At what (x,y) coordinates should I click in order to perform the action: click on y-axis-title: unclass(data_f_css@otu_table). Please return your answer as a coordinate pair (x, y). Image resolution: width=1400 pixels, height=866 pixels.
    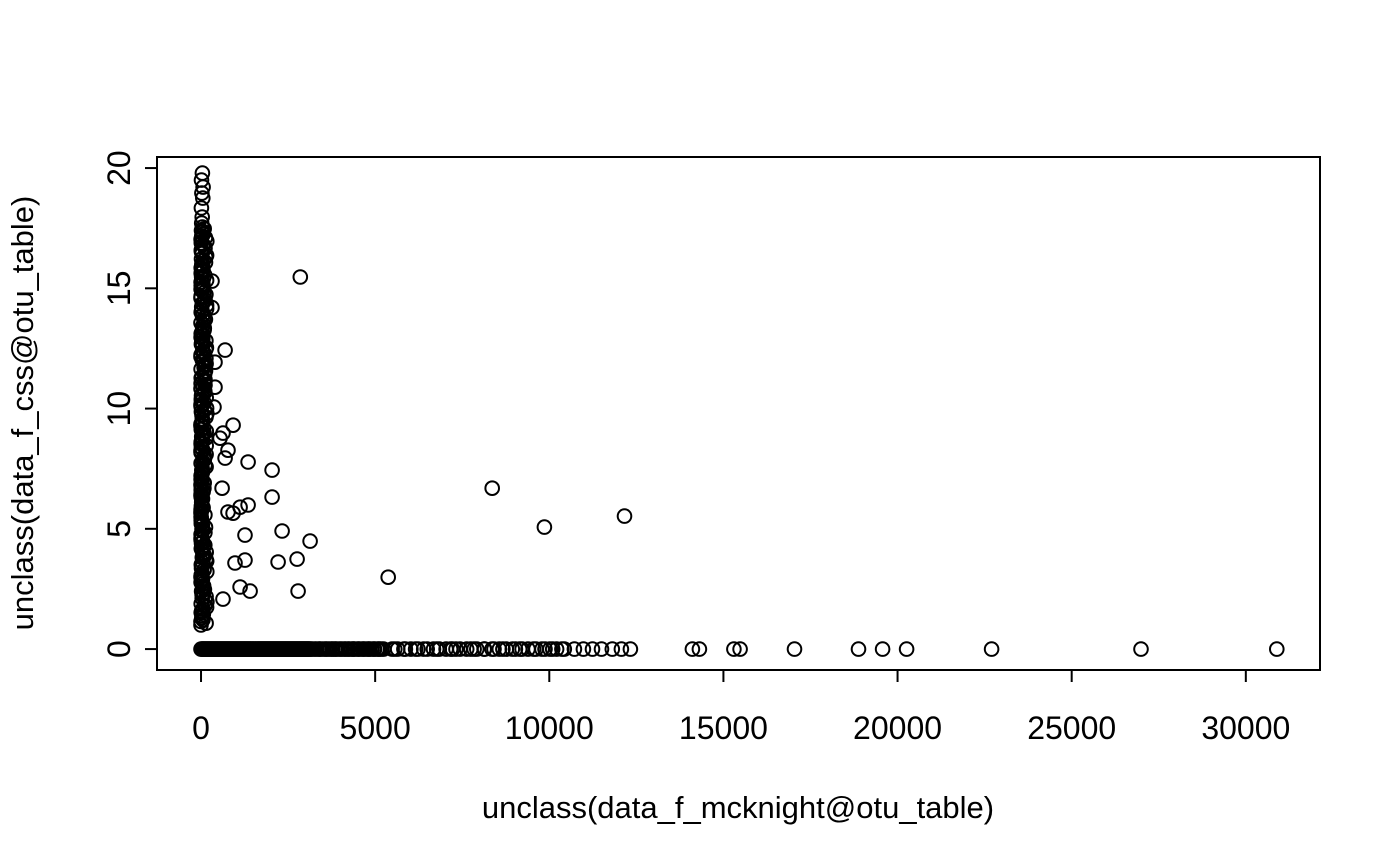
    Looking at the image, I should click on (22, 413).